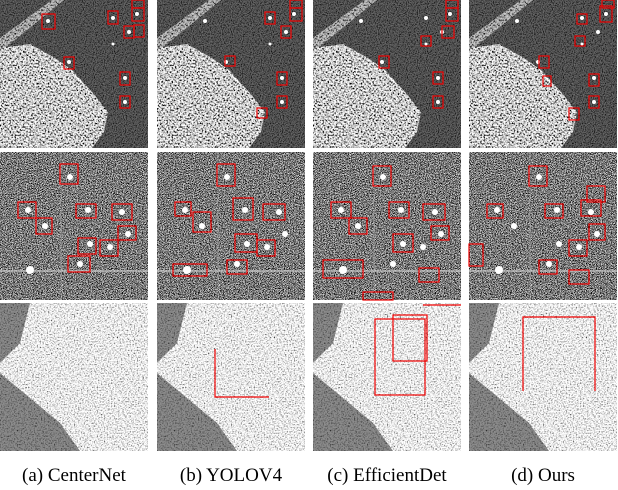 The width and height of the screenshot is (618, 490). What do you see at coordinates (74, 475) in the screenshot?
I see `caption: (a) CenterNet` at bounding box center [74, 475].